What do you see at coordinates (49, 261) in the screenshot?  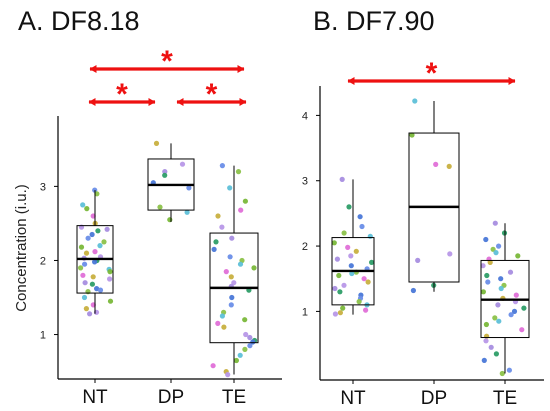 I see `panel-a-y-ticks: 1 2 3` at bounding box center [49, 261].